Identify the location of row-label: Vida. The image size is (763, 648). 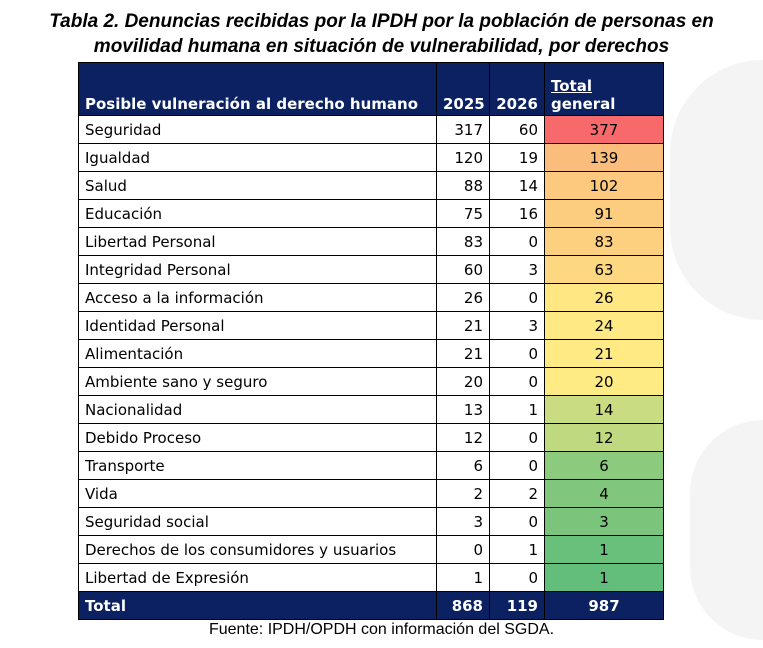
(257, 493).